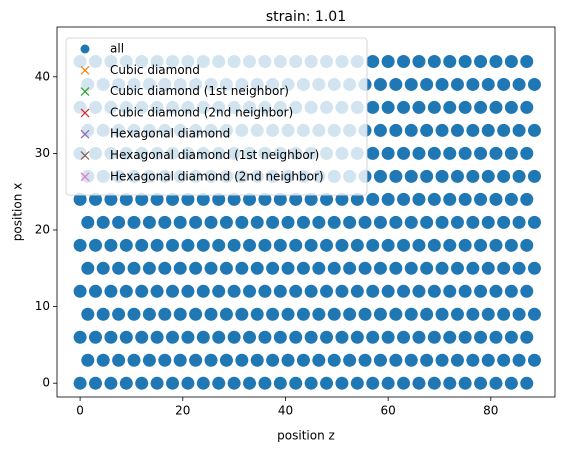  I want to click on x-tick-label: 60, so click(388, 411).